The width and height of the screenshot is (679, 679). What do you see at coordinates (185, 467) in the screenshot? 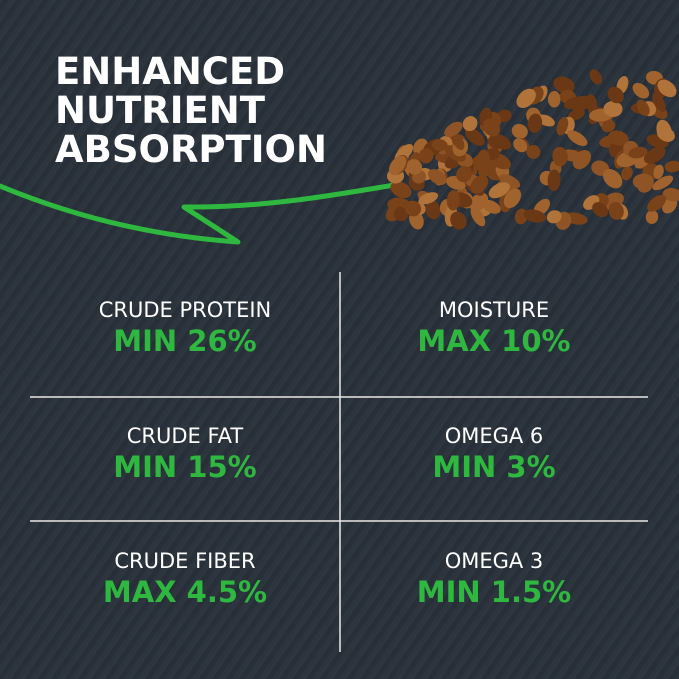
I see `nutrient-value: MIN 15%` at bounding box center [185, 467].